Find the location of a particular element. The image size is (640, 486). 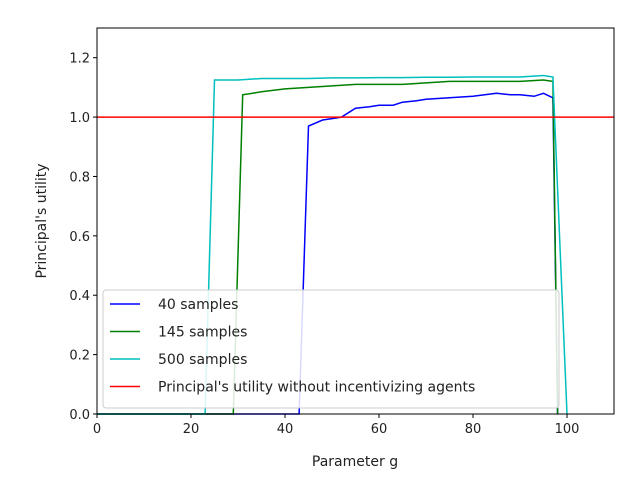

x-tick-label-3: 60 is located at coordinates (379, 429).